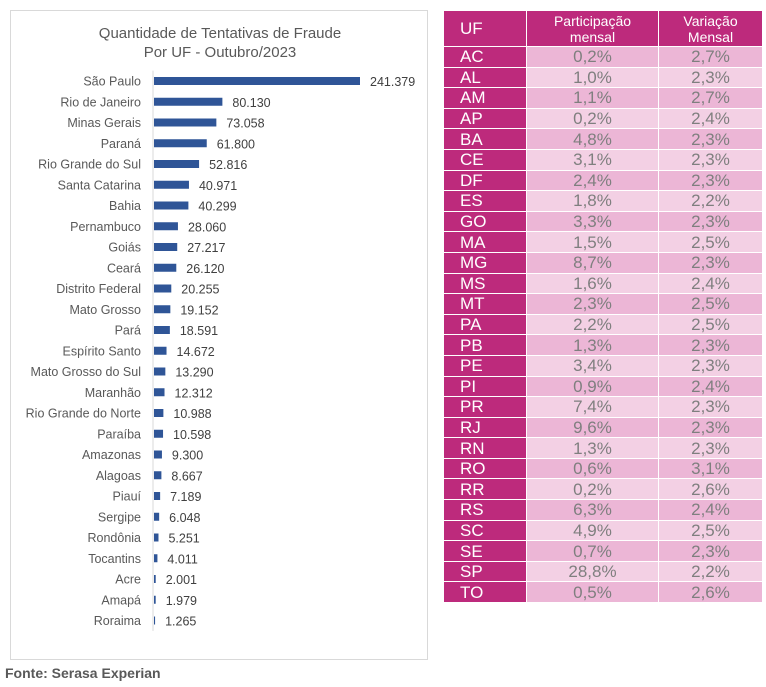 Image resolution: width=766 pixels, height=687 pixels. What do you see at coordinates (105, 227) in the screenshot?
I see `category-tick-label: Pernambuco` at bounding box center [105, 227].